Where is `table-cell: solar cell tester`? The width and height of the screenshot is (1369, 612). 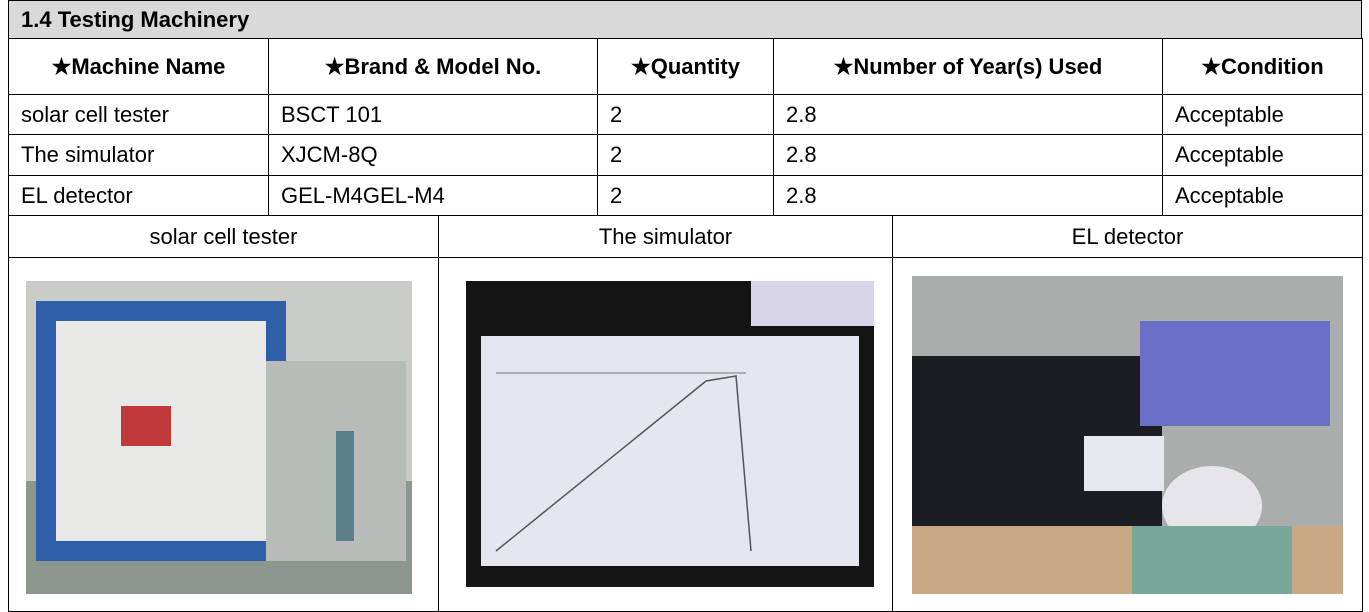
table-cell: solar cell tester is located at coordinates (138, 114).